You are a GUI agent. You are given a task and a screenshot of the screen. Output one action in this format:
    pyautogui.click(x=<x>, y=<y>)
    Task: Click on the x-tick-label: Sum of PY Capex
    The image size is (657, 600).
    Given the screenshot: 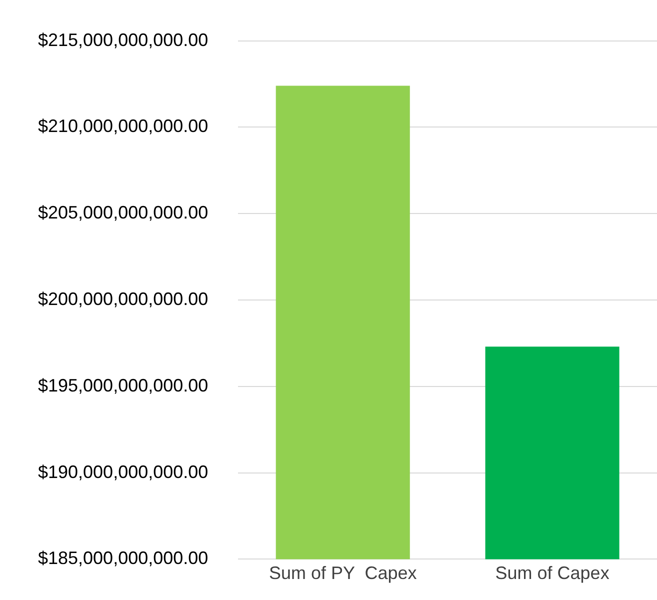 What is the action you would take?
    pyautogui.click(x=343, y=572)
    